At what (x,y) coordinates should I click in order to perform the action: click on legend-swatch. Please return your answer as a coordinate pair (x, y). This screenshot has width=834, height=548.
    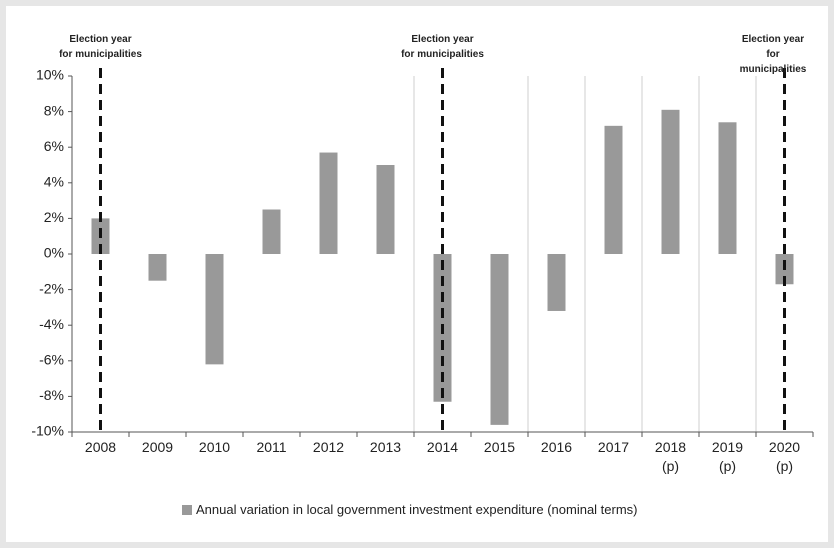
    Looking at the image, I should click on (187, 510).